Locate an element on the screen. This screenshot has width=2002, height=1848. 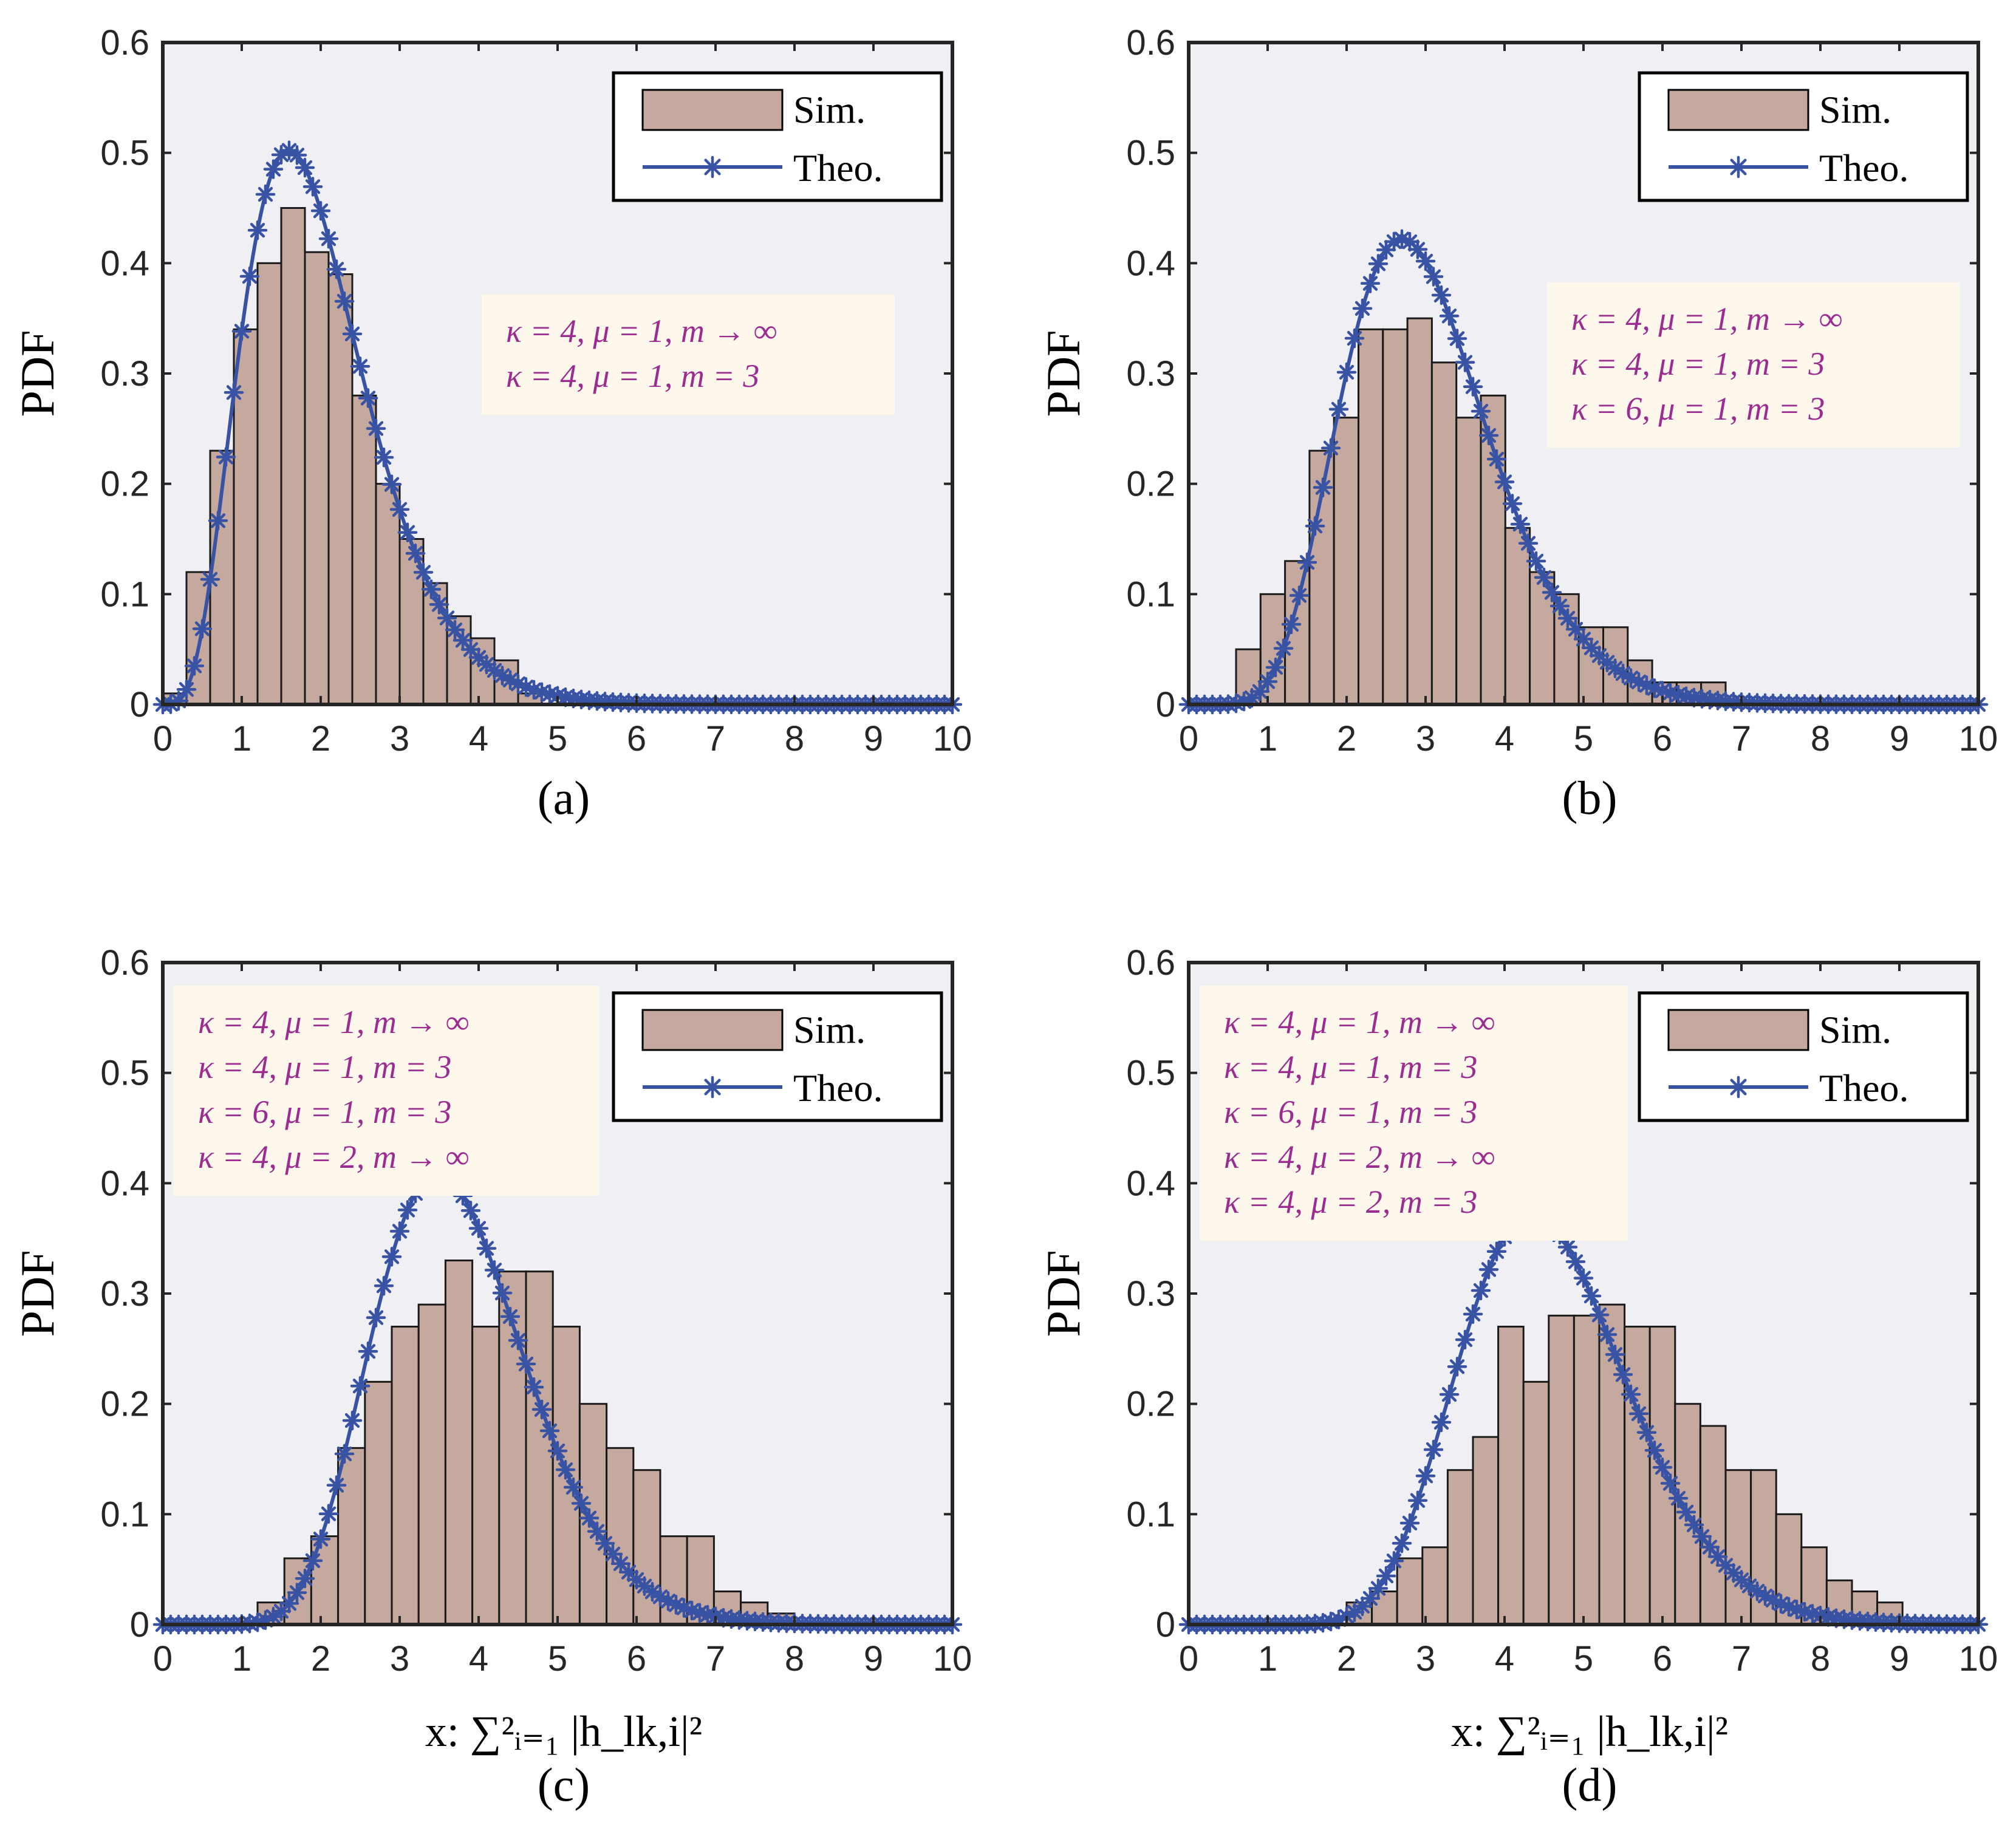
annotation-line: κ = 4, μ = 2, m = 3 is located at coordinates (1350, 1202).